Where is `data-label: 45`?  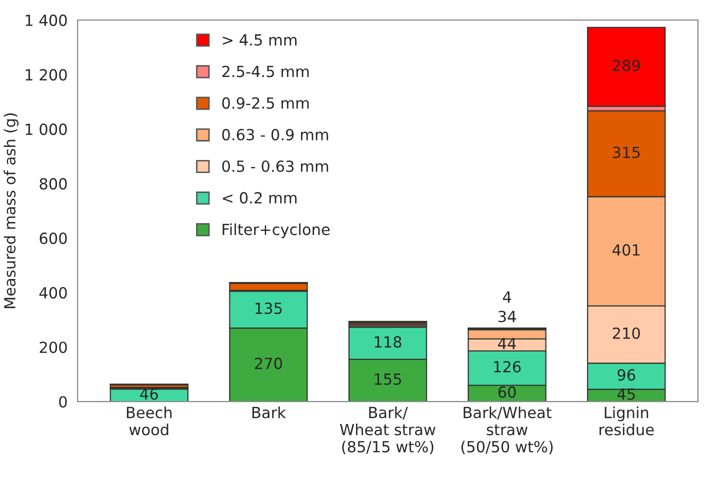
data-label: 45 is located at coordinates (626, 394).